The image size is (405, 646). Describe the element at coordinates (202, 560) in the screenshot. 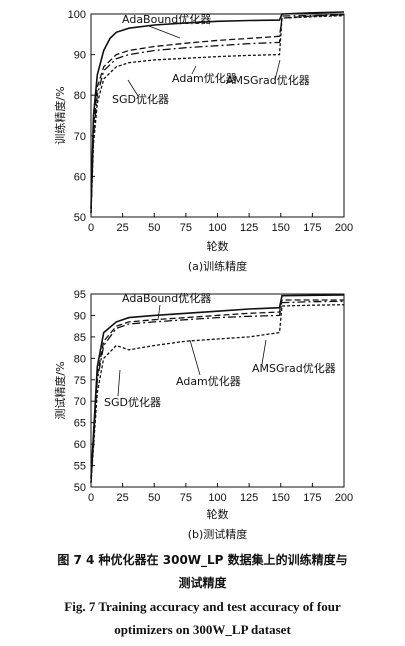

I see `figure-caption-cn-line1: 图 7 4 种优化器在 300W_LP 数据集上的训练精度与` at that location.